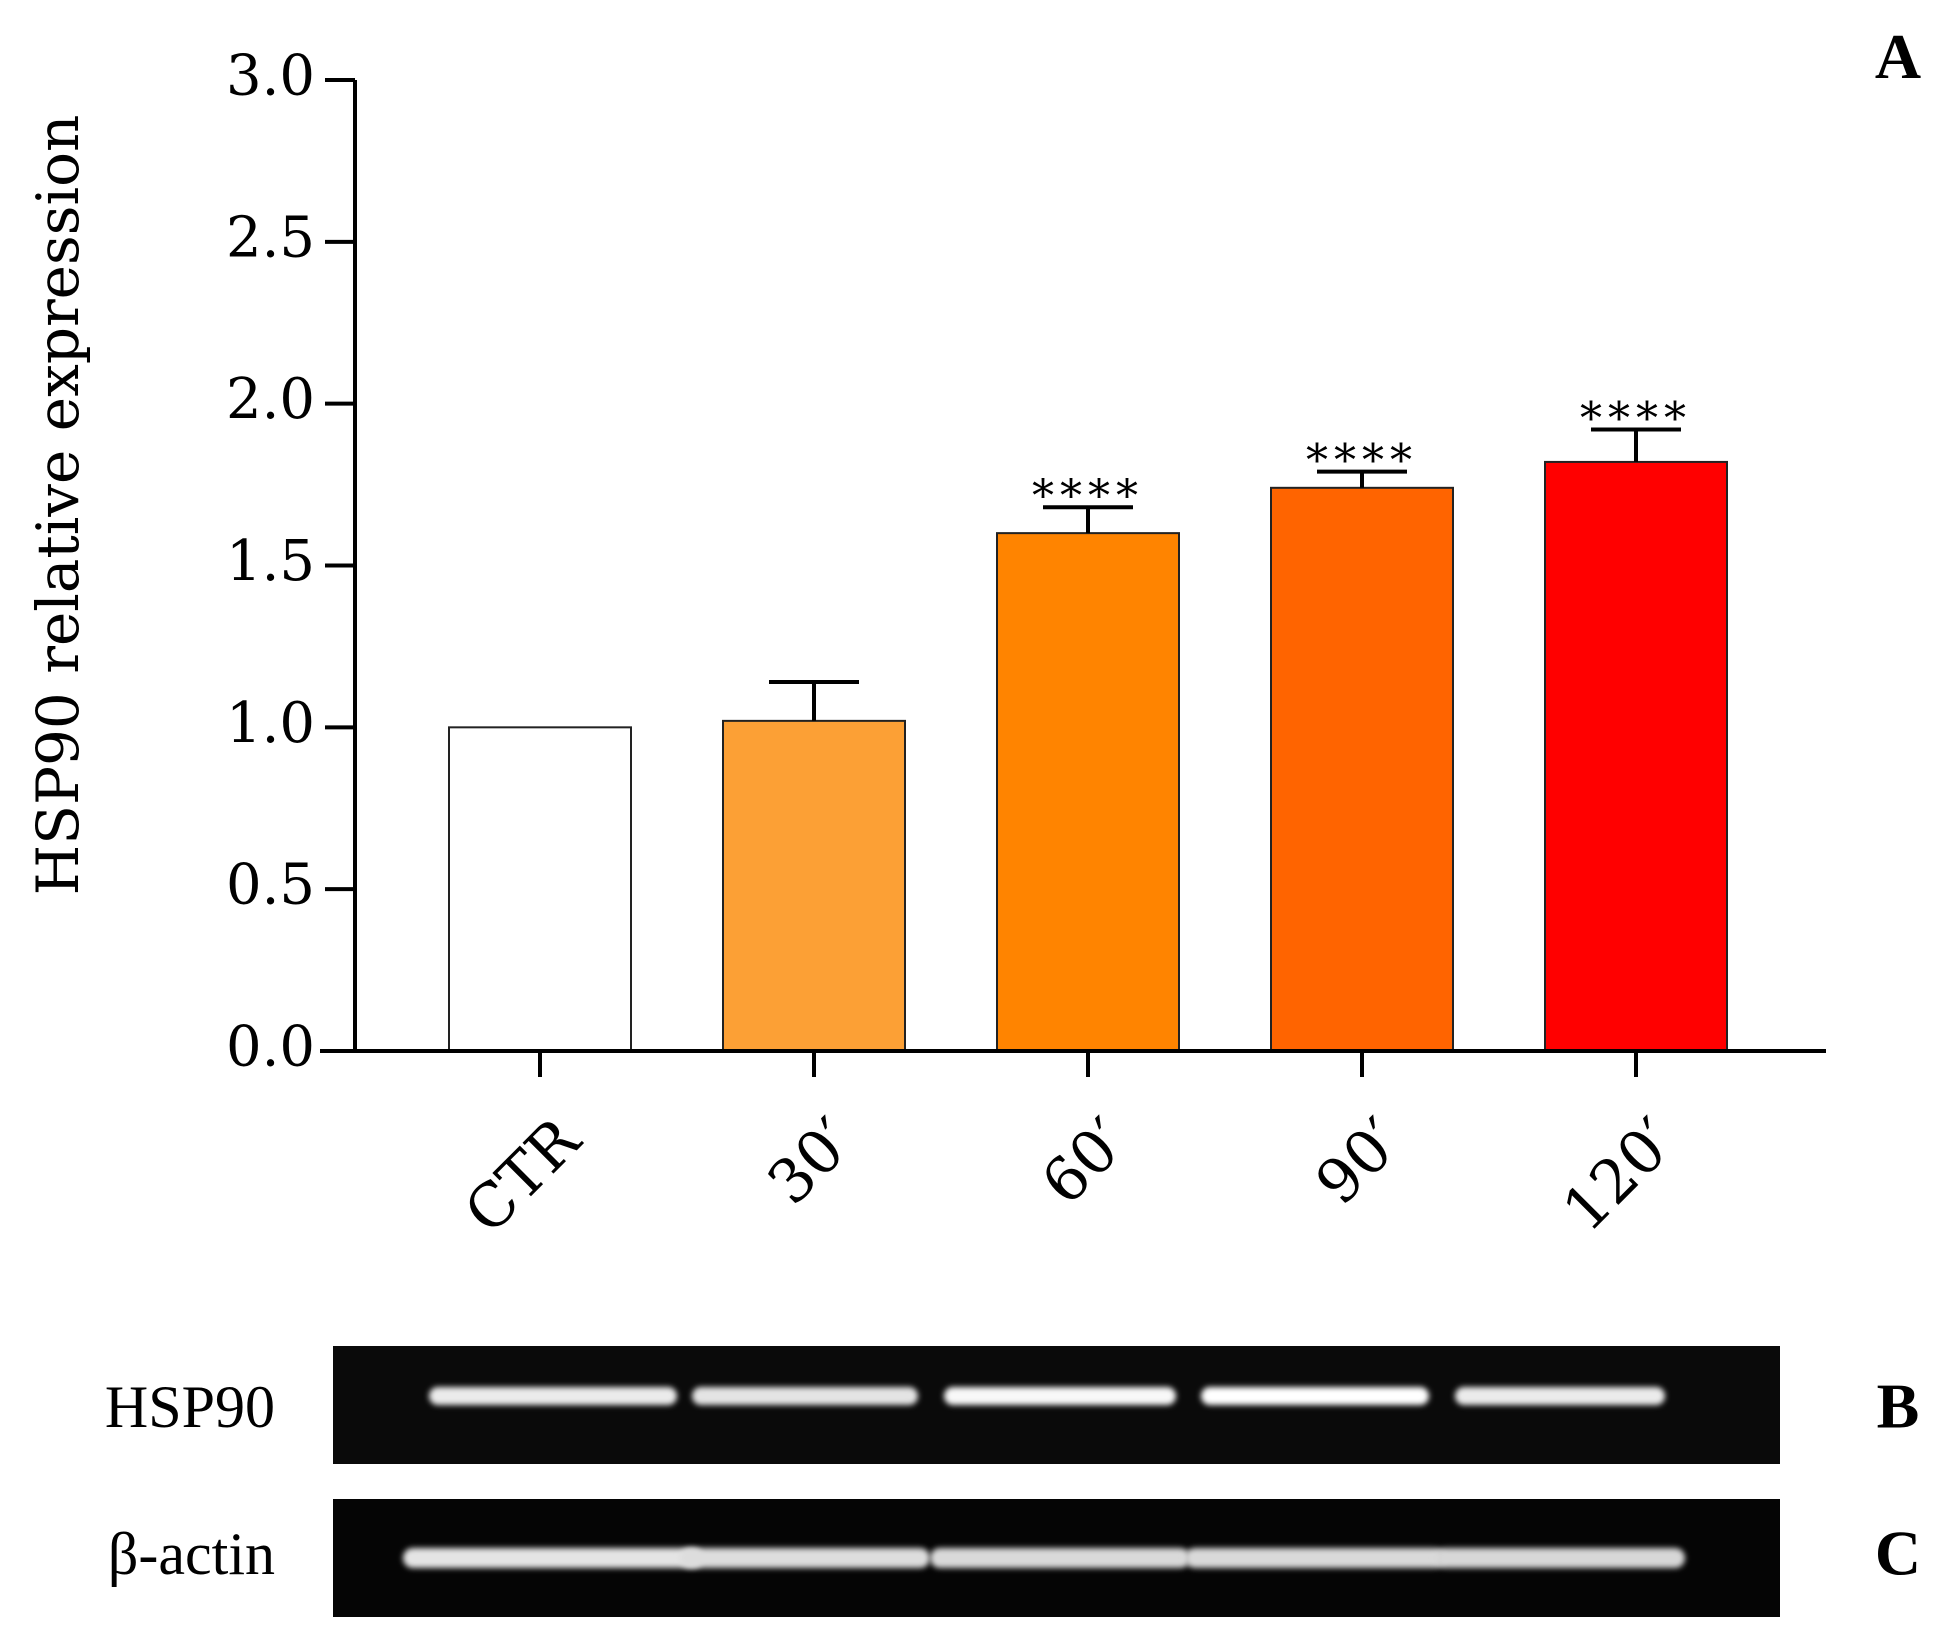  What do you see at coordinates (191, 1554) in the screenshot?
I see `gel-label-actin: β-actin` at bounding box center [191, 1554].